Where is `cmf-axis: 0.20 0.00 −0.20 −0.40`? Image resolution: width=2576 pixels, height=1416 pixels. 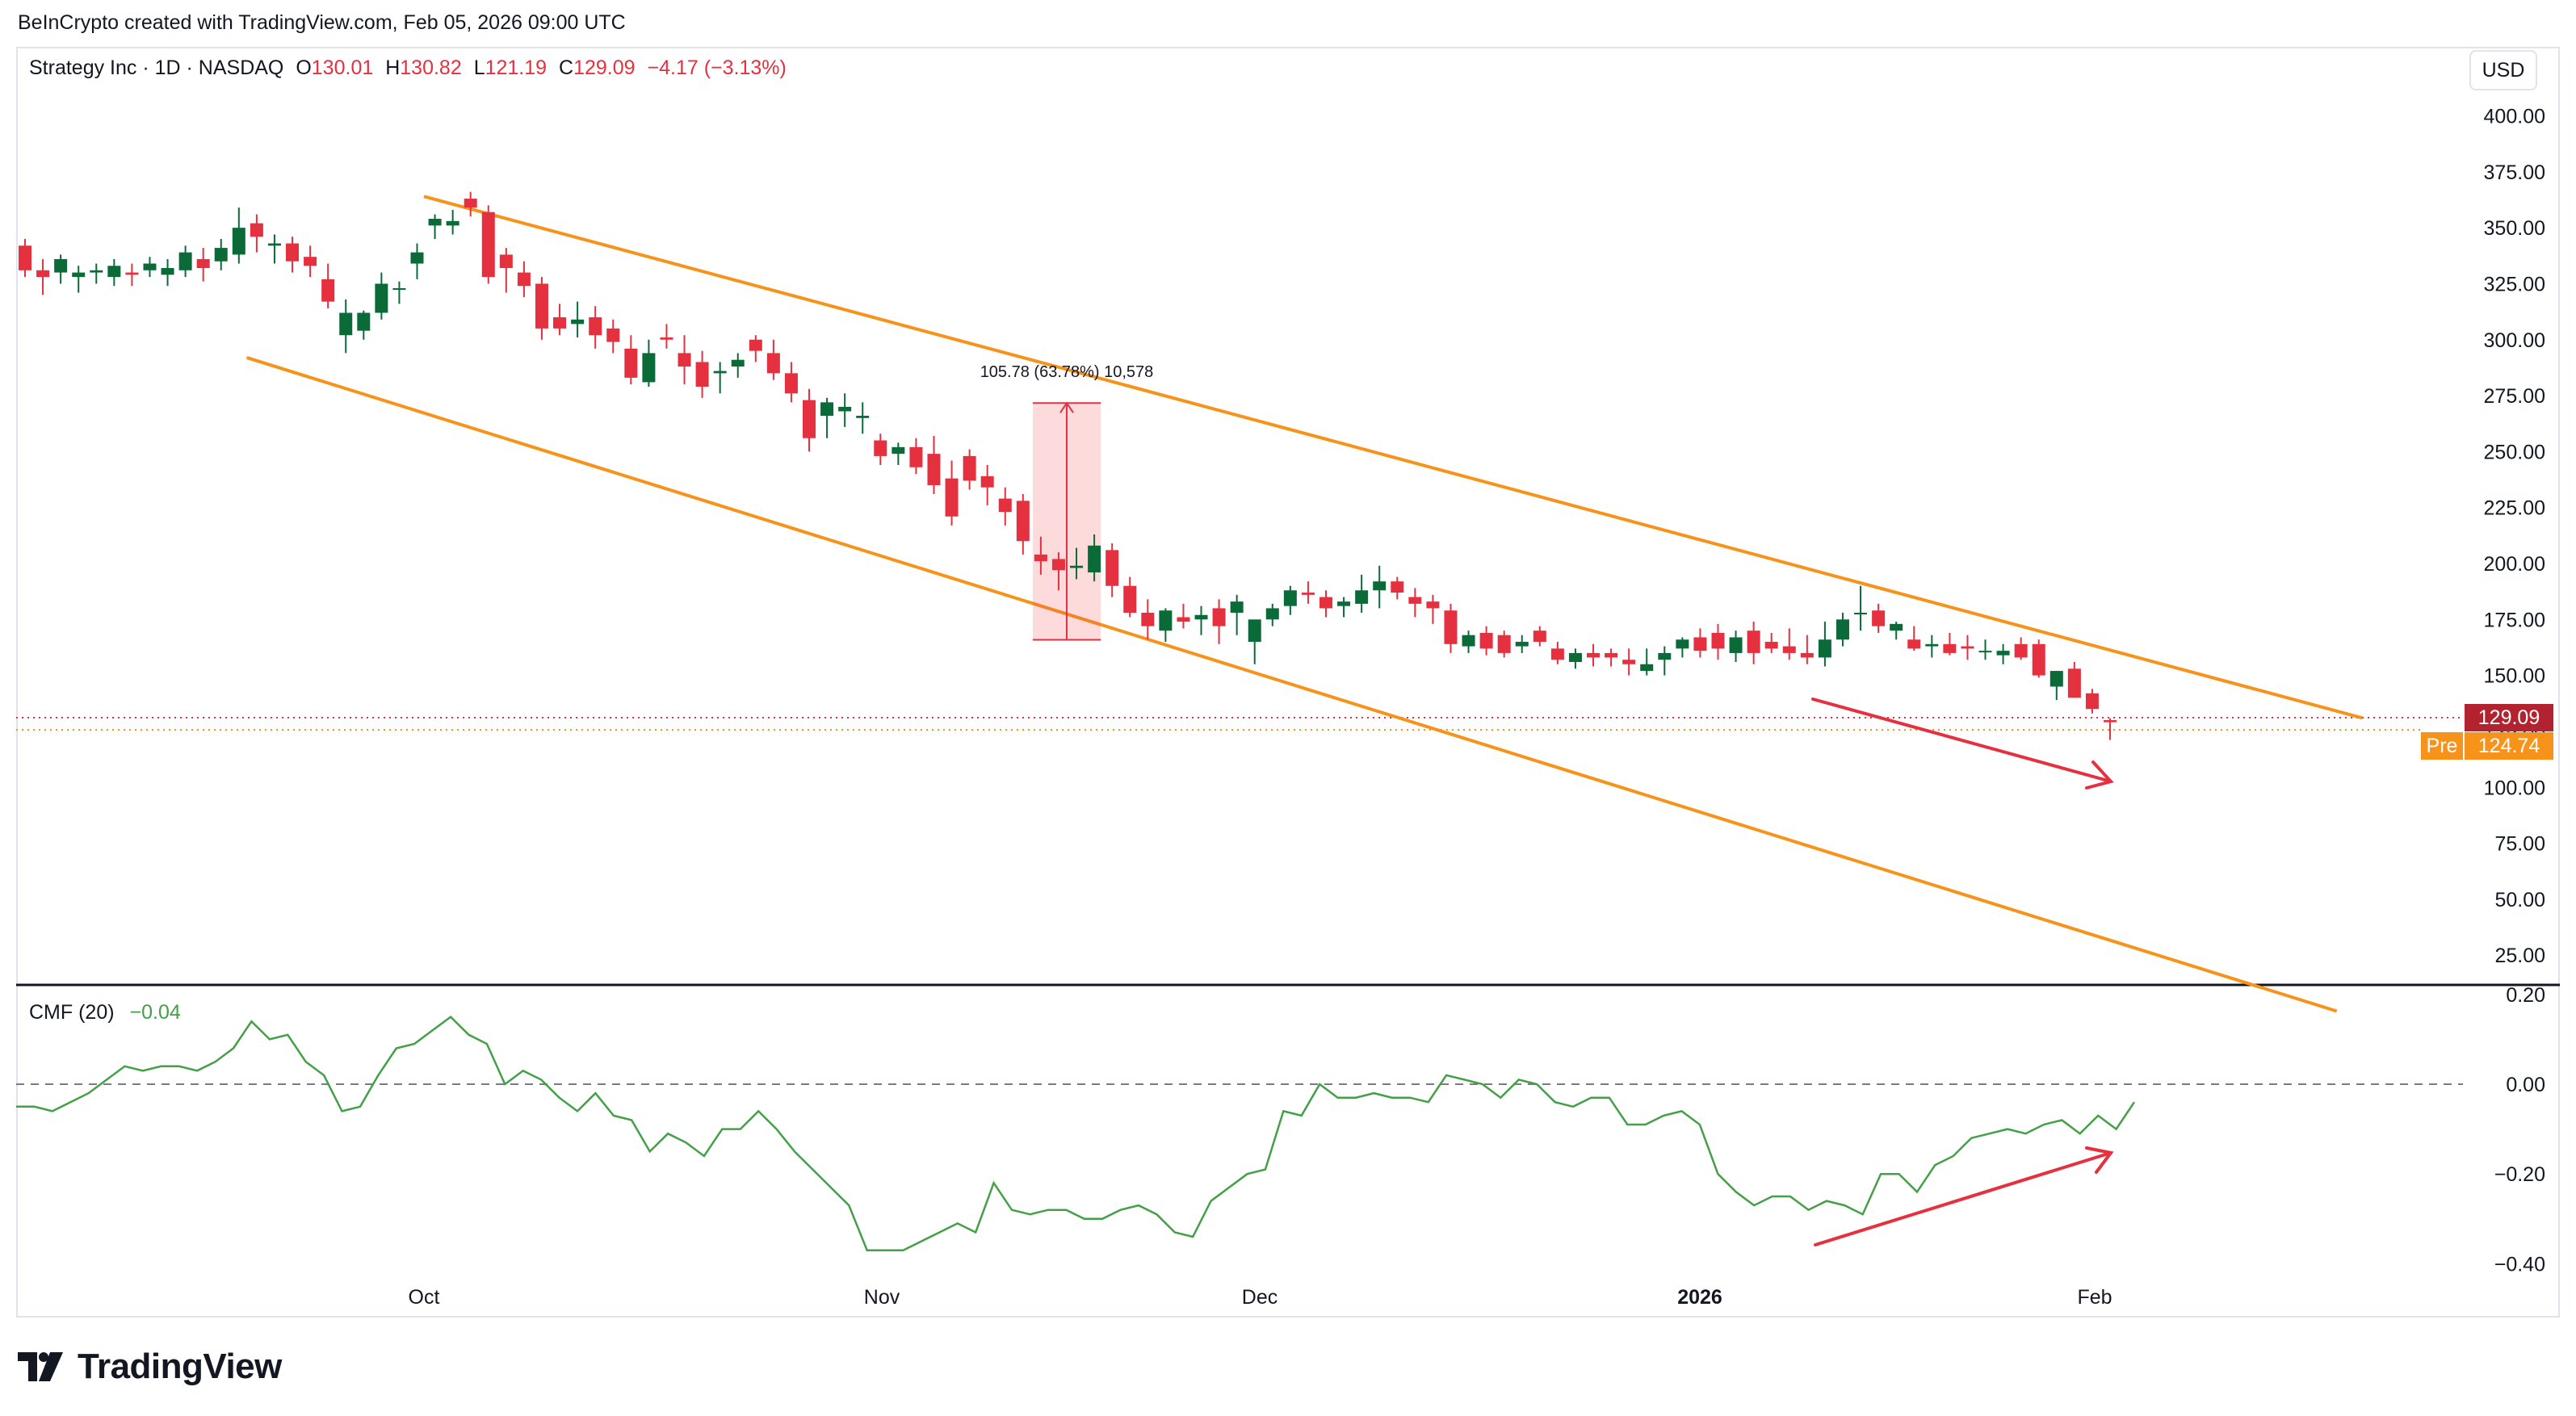
cmf-axis: 0.20 0.00 −0.20 −0.40 is located at coordinates (2519, 1130).